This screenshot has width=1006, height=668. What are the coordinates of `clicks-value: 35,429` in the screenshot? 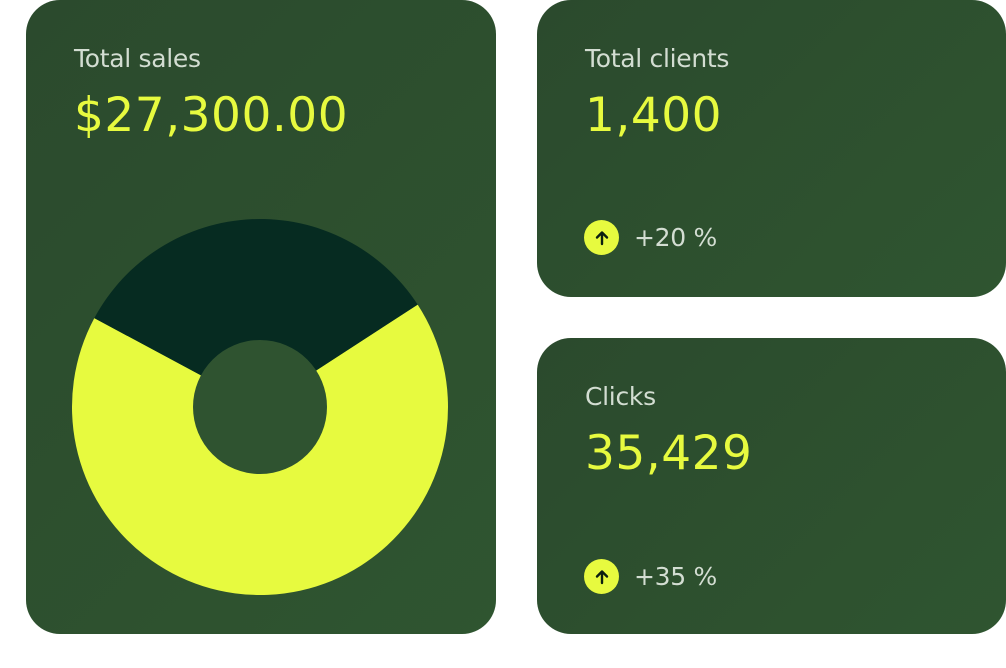 It's located at (669, 453).